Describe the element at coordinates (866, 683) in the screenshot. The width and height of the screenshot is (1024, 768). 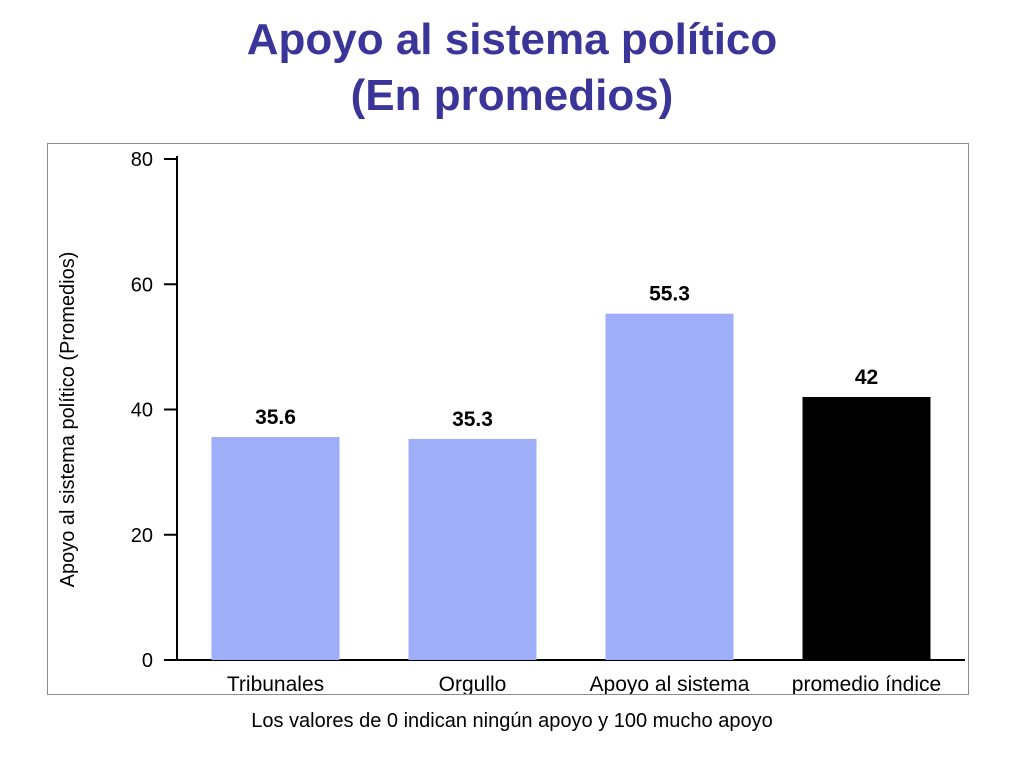
I see `x-category-label: promedio índice` at that location.